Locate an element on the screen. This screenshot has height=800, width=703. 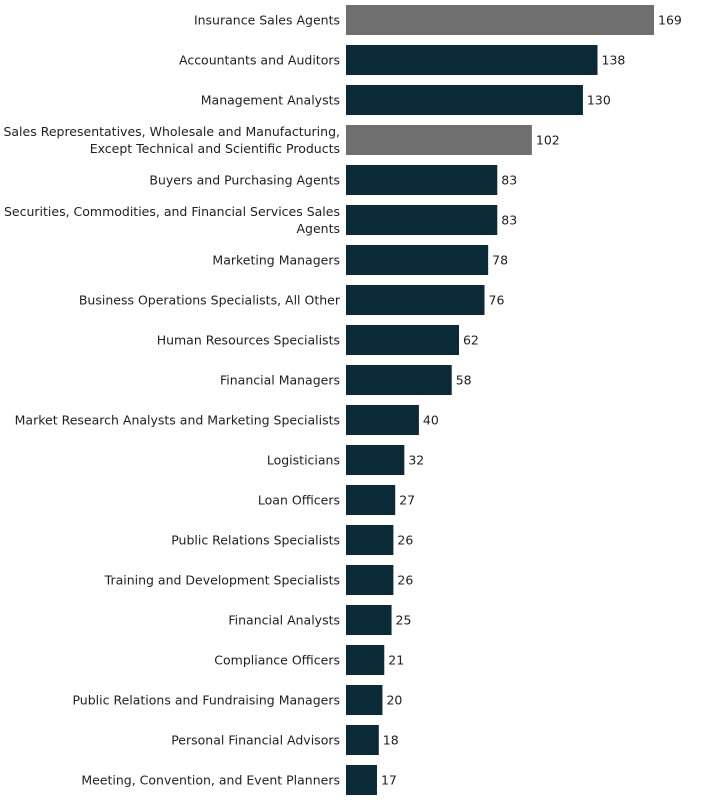
category-label: Insurance Sales Agents is located at coordinates (267, 20).